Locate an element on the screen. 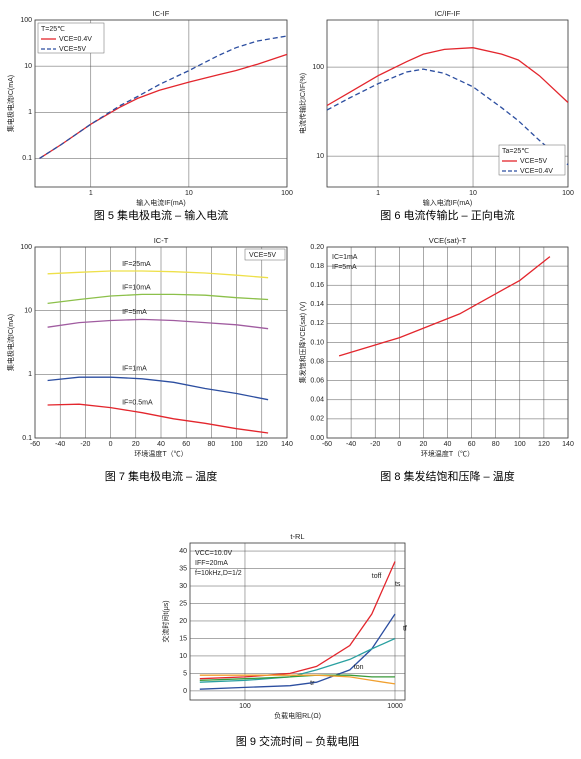  y-tick-label: 30 is located at coordinates (183, 586).